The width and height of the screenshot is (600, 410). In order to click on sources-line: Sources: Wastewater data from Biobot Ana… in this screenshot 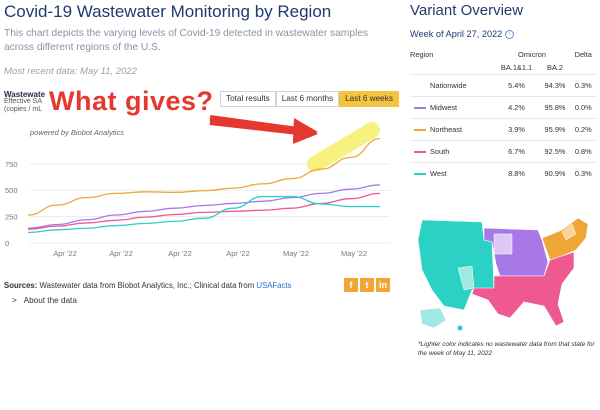, I will do `click(147, 285)`.